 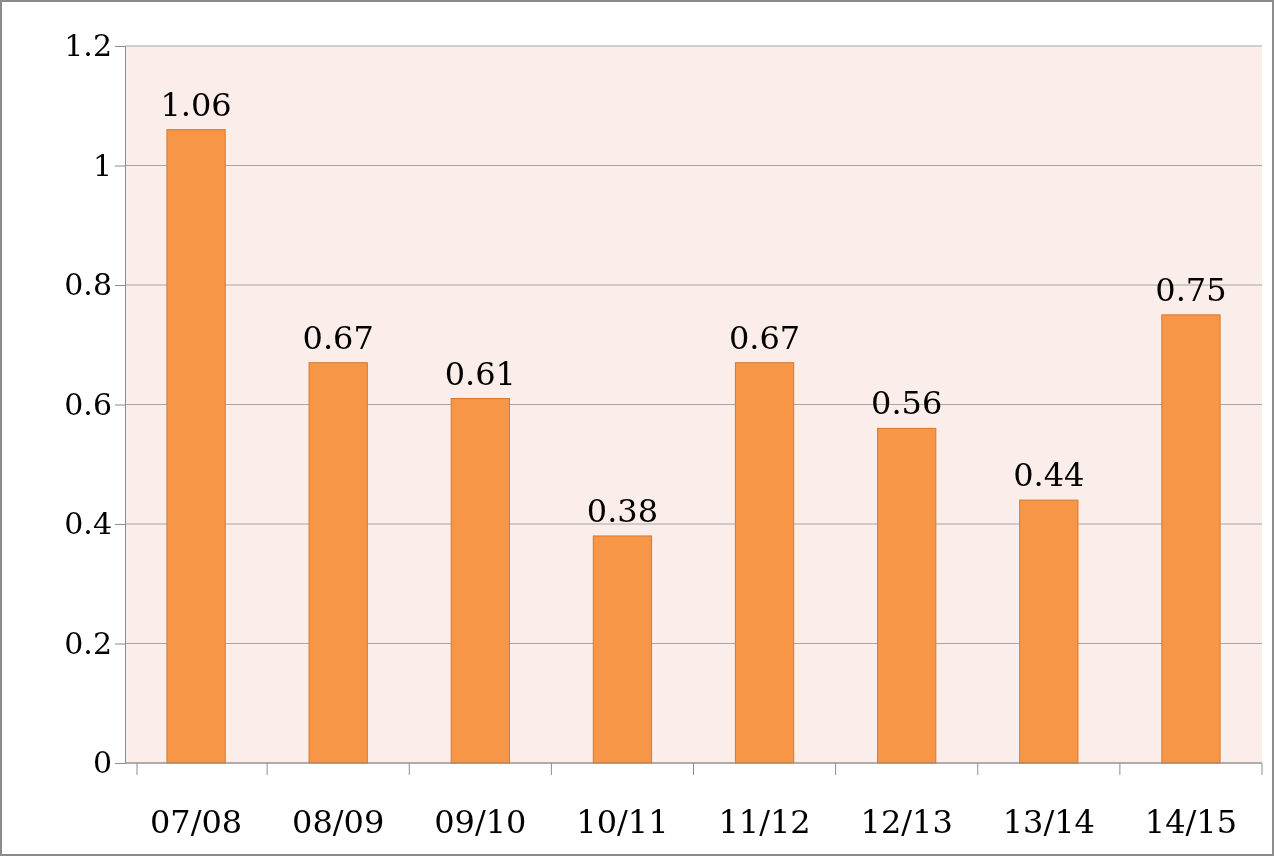 What do you see at coordinates (480, 373) in the screenshot?
I see `data-label: 0.61` at bounding box center [480, 373].